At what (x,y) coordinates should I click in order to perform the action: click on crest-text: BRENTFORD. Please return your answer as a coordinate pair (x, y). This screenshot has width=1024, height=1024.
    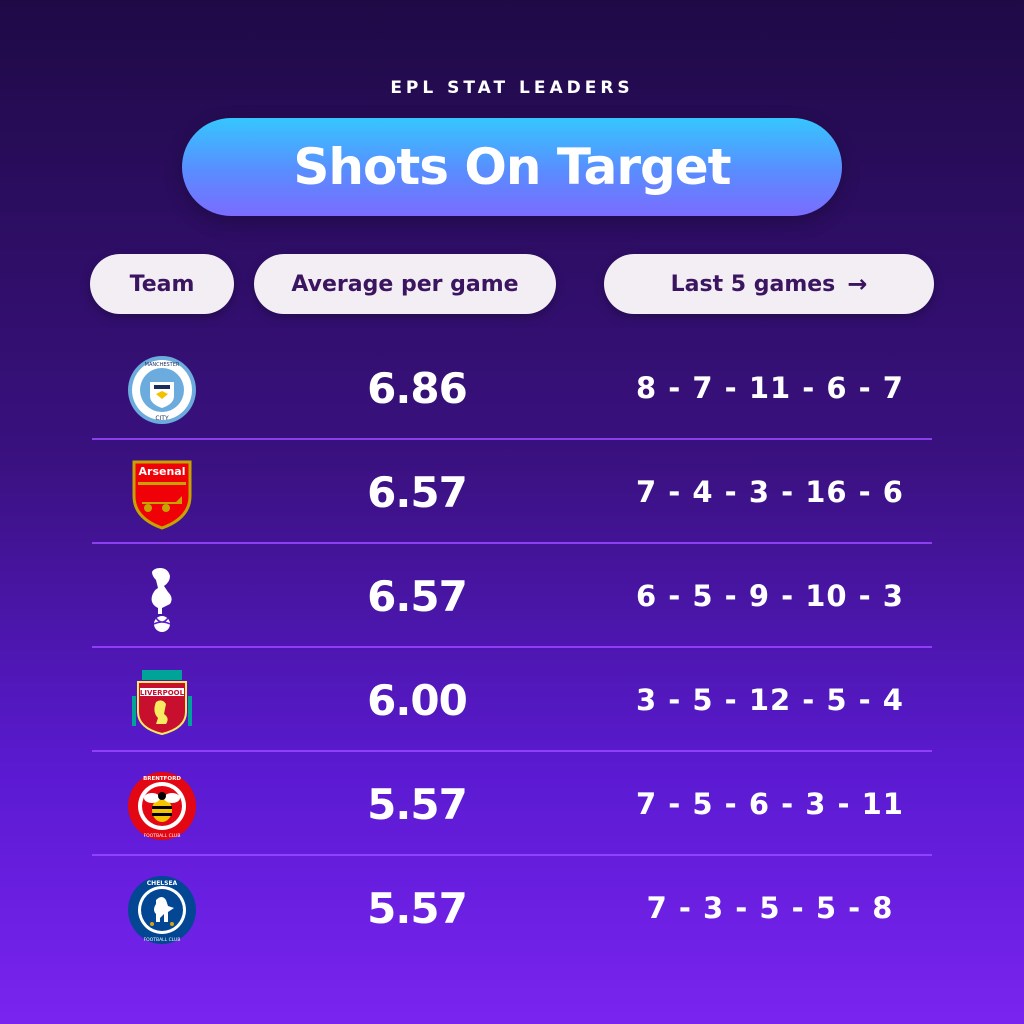
    Looking at the image, I should click on (162, 779).